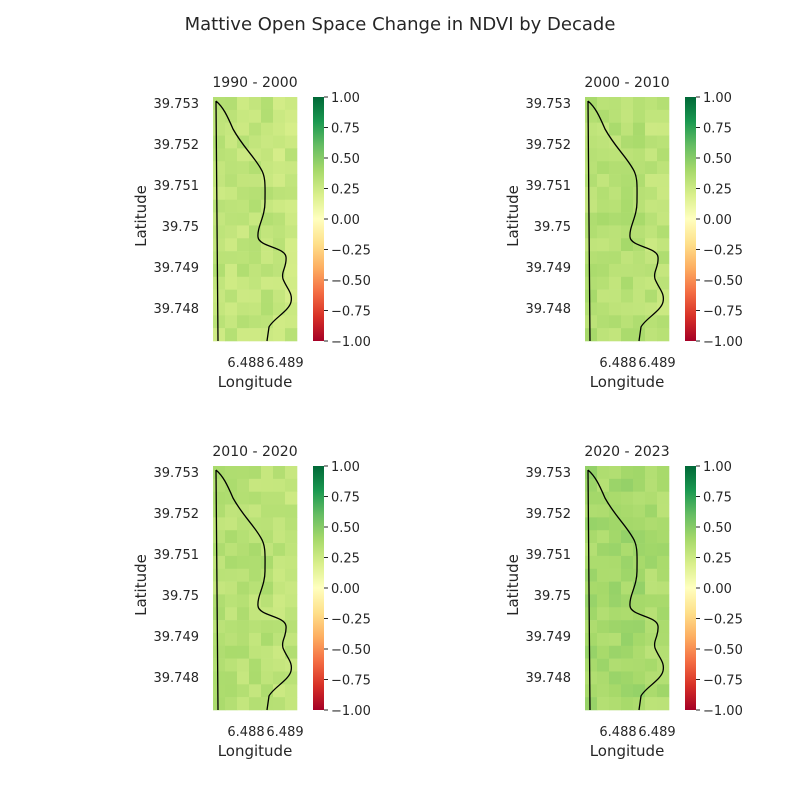  What do you see at coordinates (345, 98) in the screenshot?
I see `colorbar-tick-label: 1.00` at bounding box center [345, 98].